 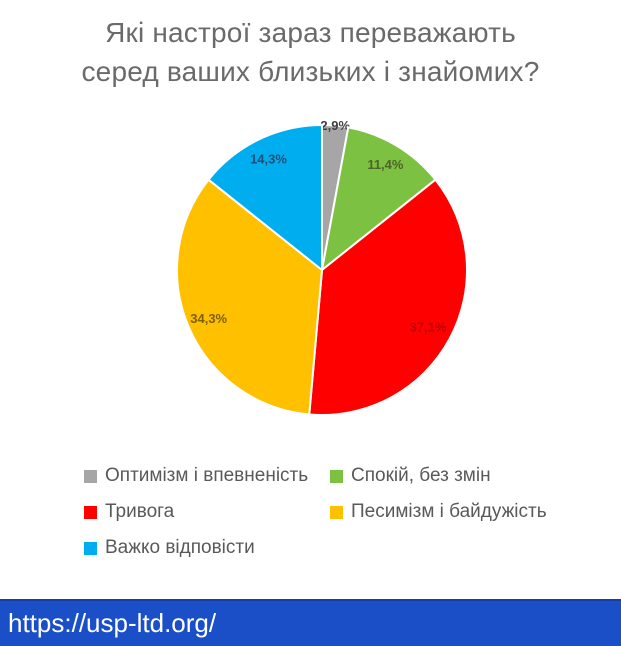 I want to click on legend-item-hard-to-answer: Важко відповісти, so click(x=207, y=548).